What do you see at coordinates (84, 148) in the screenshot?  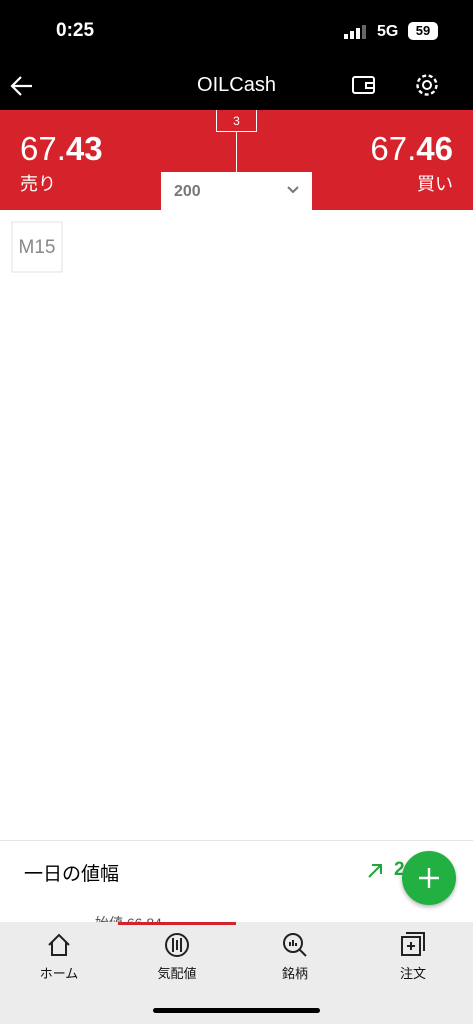 I see `bid-pips: 43` at bounding box center [84, 148].